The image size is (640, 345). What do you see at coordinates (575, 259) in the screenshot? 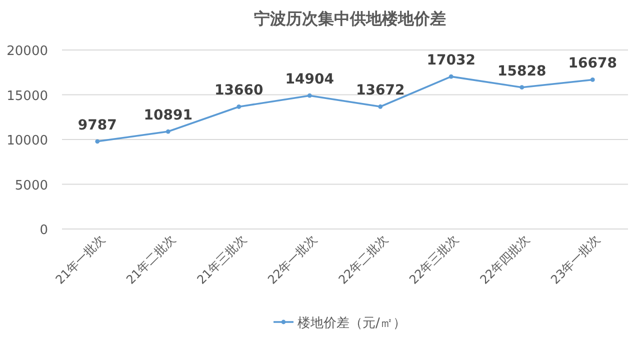
I see `x-tick-label: 23年一批次` at bounding box center [575, 259].